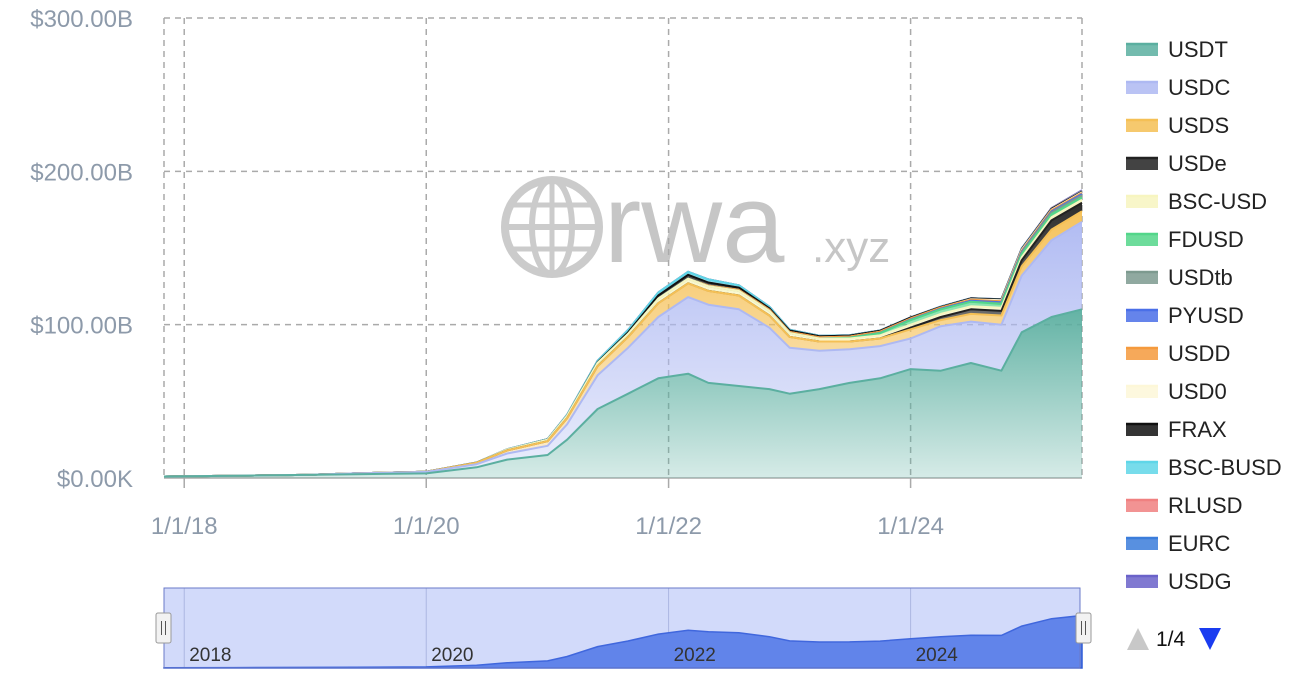 This screenshot has height=690, width=1312. I want to click on x-axis: 1/1/18 1/1/20 1/1/22 1/1/24, so click(547, 509).